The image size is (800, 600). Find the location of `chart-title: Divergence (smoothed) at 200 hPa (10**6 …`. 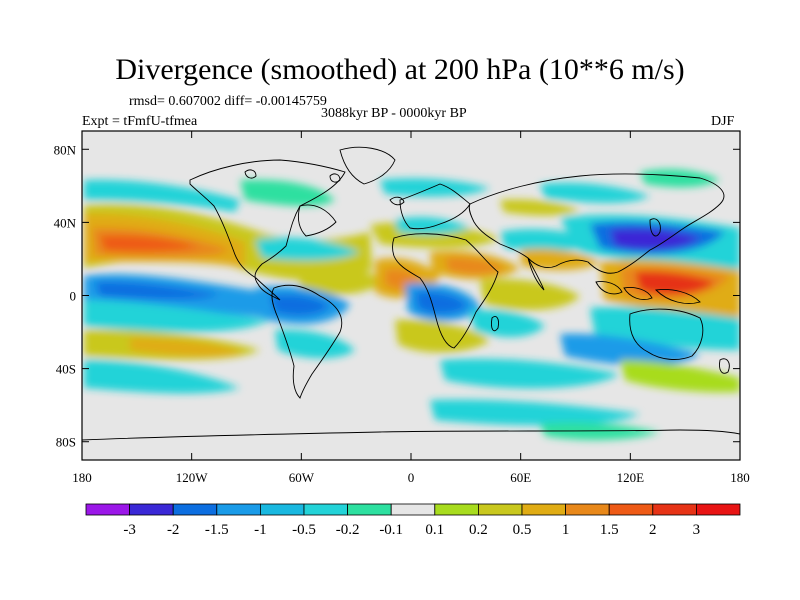

chart-title: Divergence (smoothed) at 200 hPa (10**6 … is located at coordinates (400, 69).